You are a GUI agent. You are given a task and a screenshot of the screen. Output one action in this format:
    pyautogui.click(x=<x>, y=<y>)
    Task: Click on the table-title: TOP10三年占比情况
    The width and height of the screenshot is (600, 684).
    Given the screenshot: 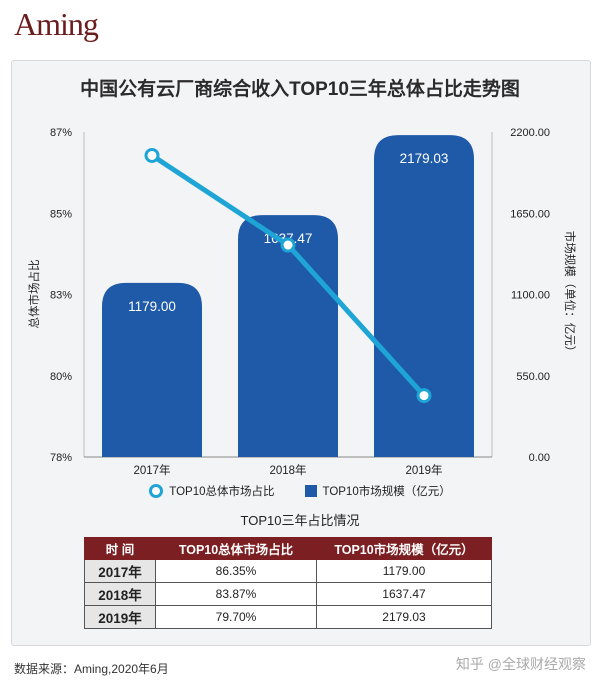 What is the action you would take?
    pyautogui.click(x=300, y=520)
    